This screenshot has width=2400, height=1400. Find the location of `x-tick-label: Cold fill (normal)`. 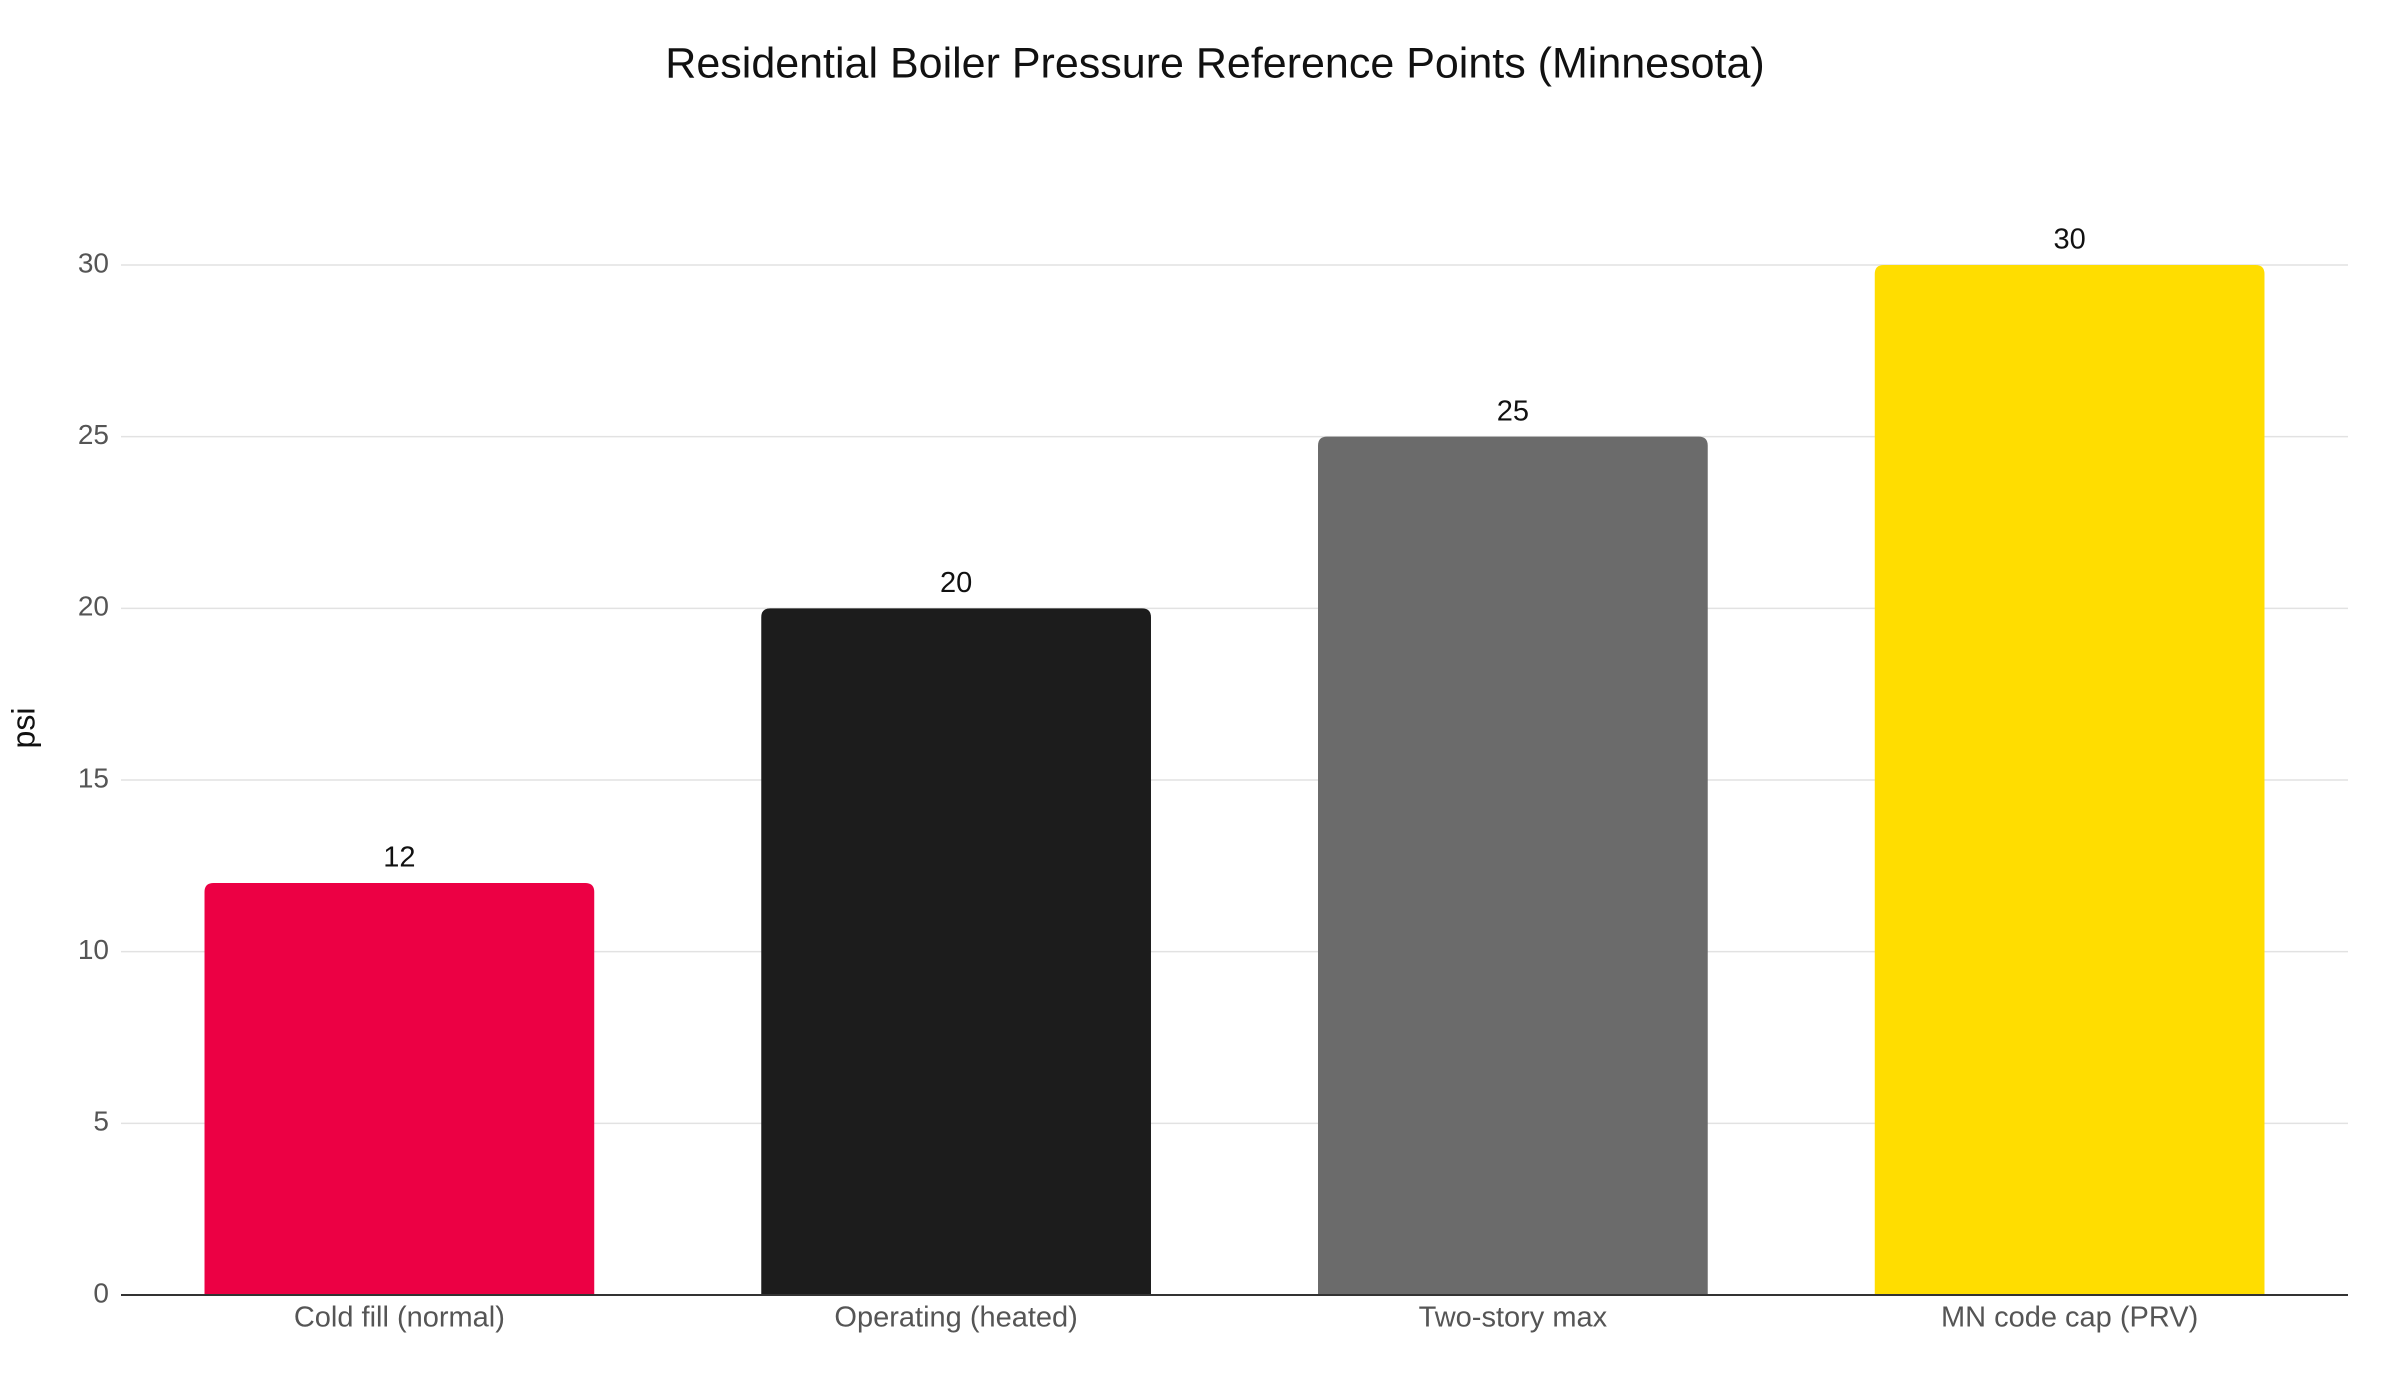

x-tick-label: Cold fill (normal) is located at coordinates (399, 1318).